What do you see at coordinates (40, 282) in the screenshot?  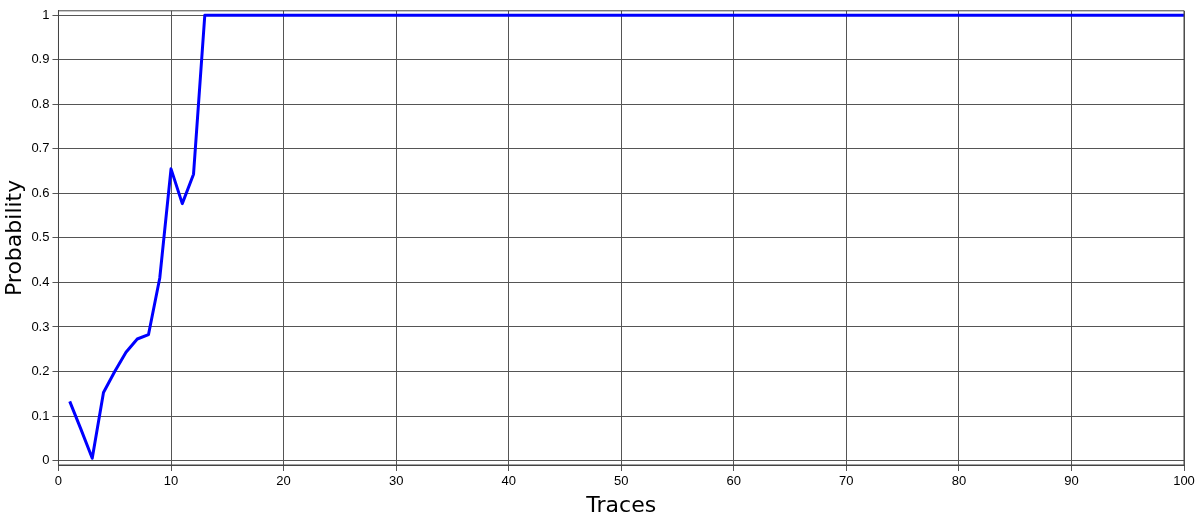 I see `y-tick-label: 0.4` at bounding box center [40, 282].